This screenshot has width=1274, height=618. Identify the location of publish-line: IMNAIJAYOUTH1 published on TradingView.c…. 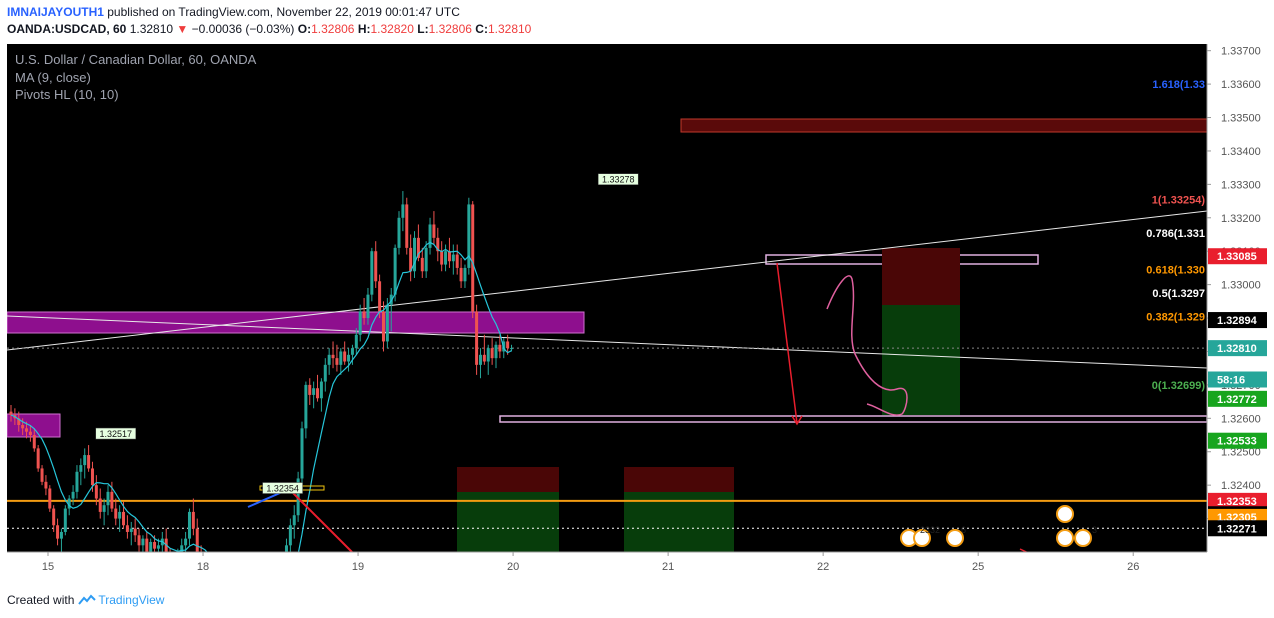
(269, 12).